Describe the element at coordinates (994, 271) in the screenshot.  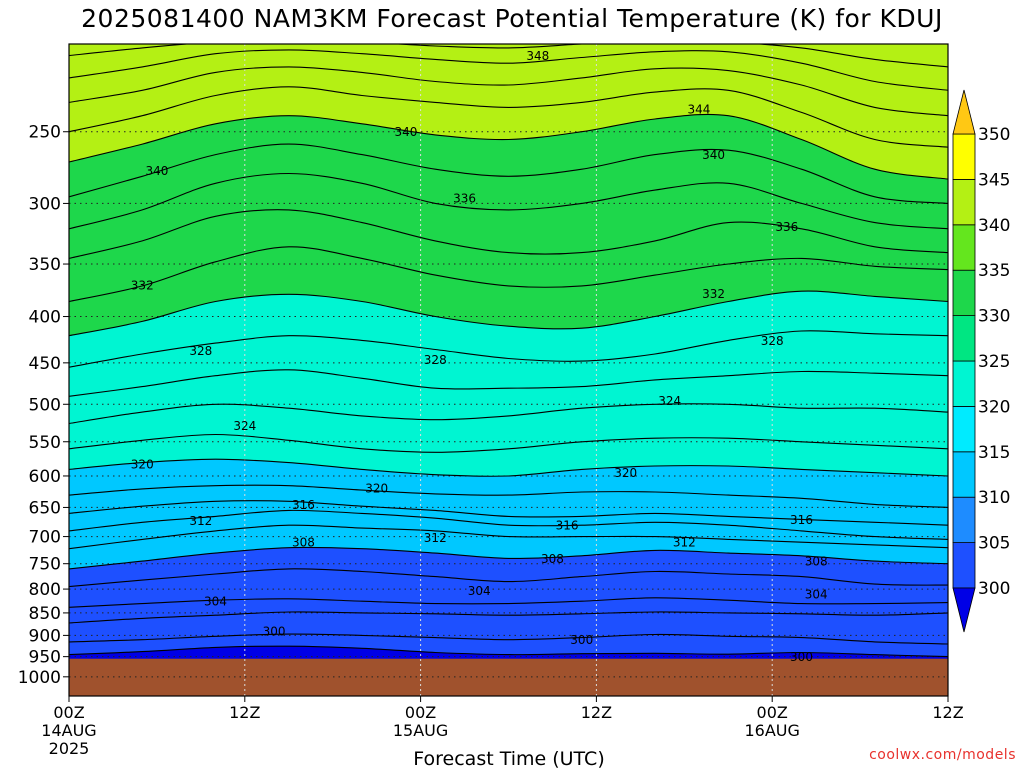
I see `colorbar-tick-label: 335` at that location.